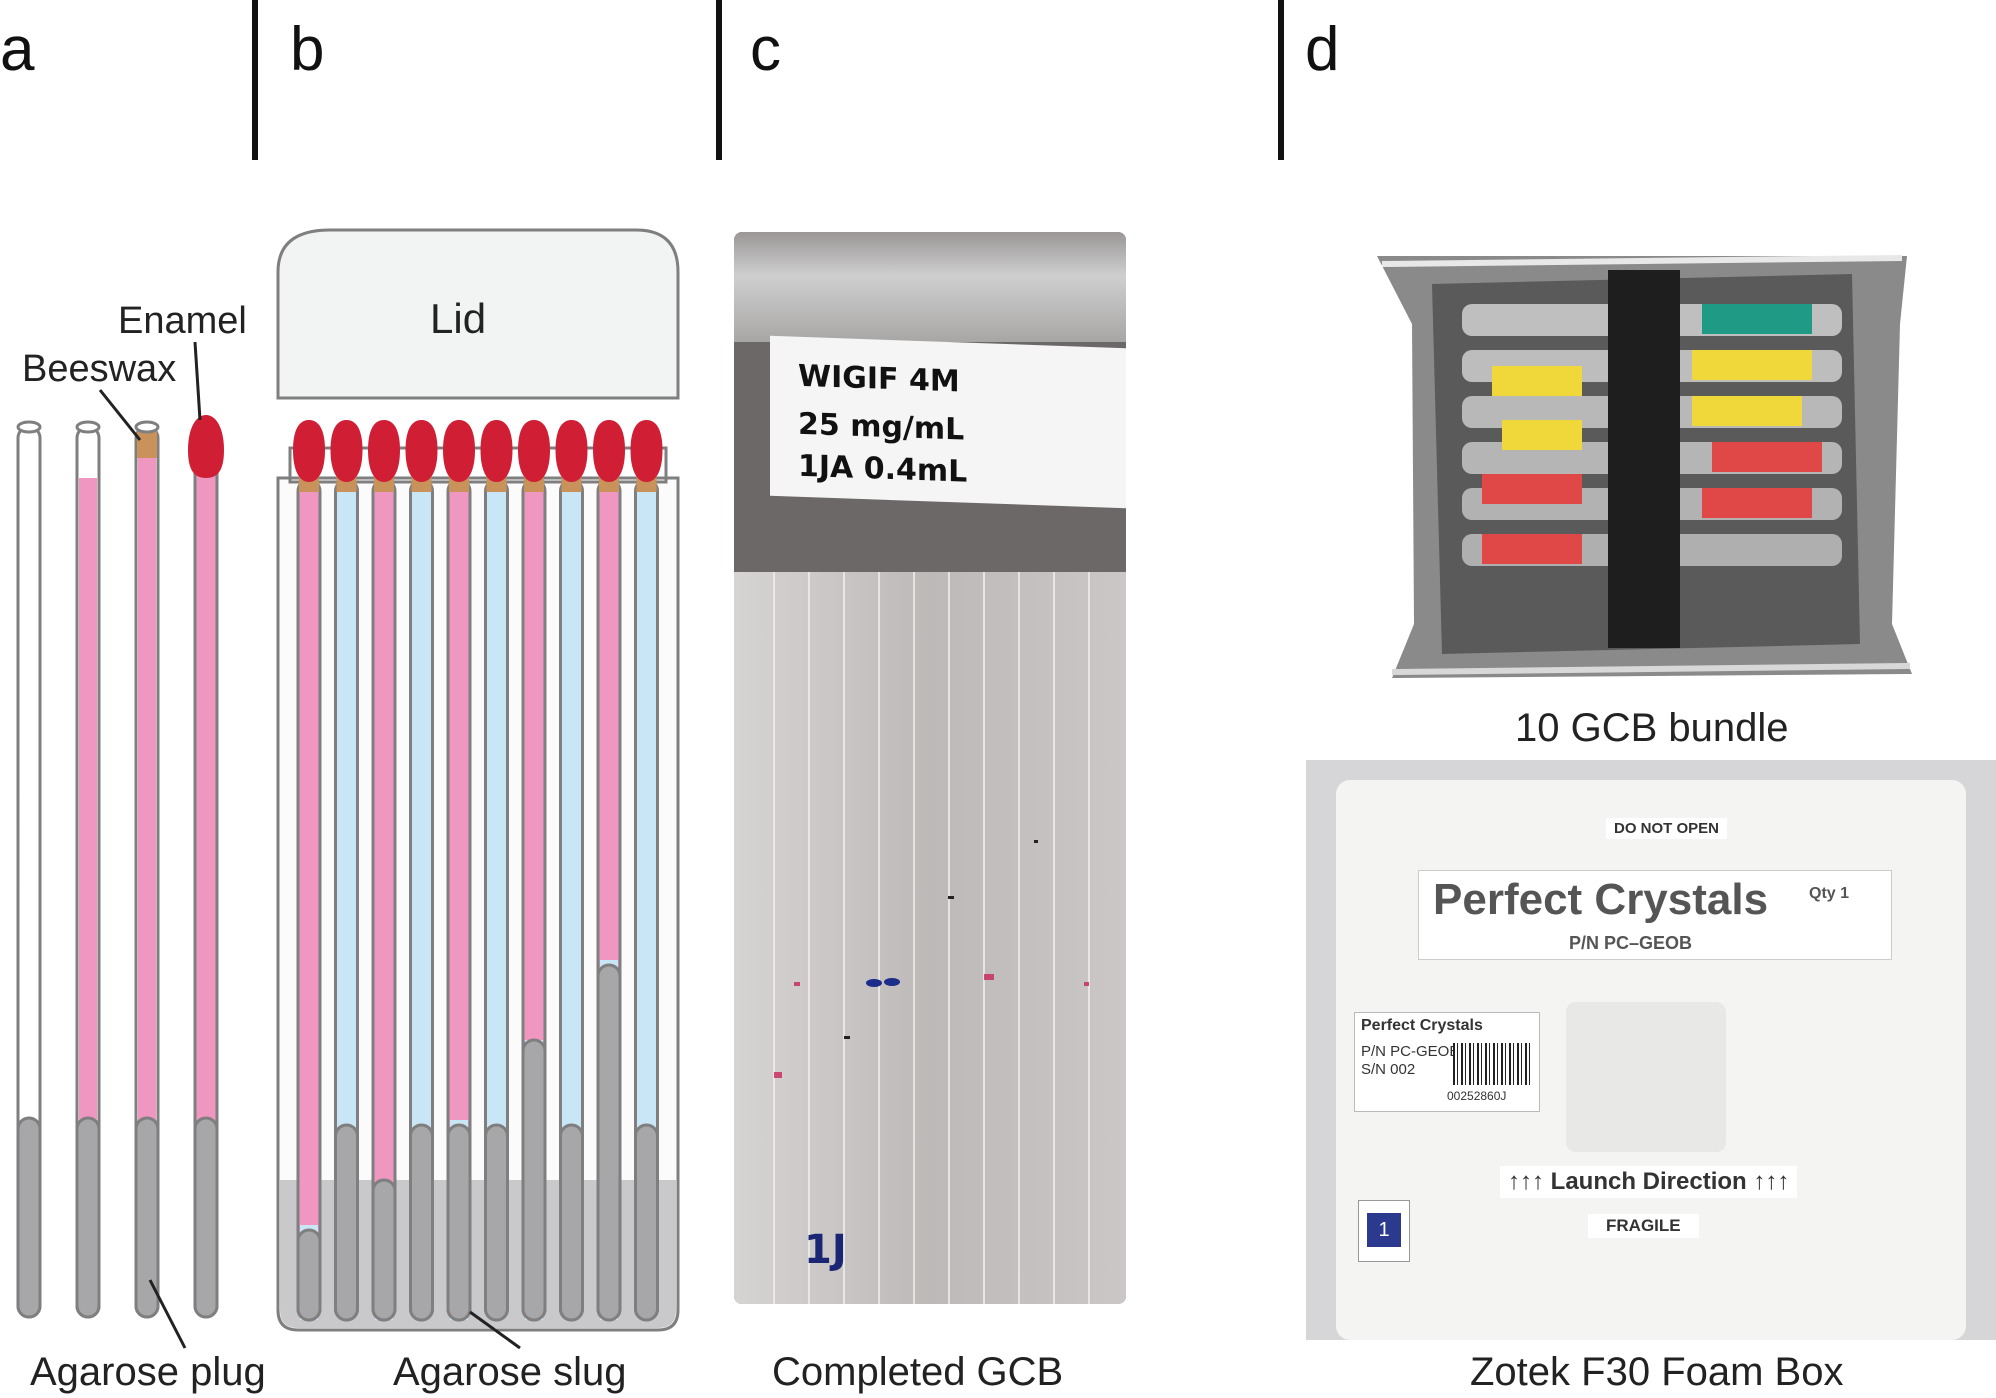 This screenshot has width=1996, height=1398. What do you see at coordinates (825, 1250) in the screenshot?
I see `handwriting-bottom: 1J` at bounding box center [825, 1250].